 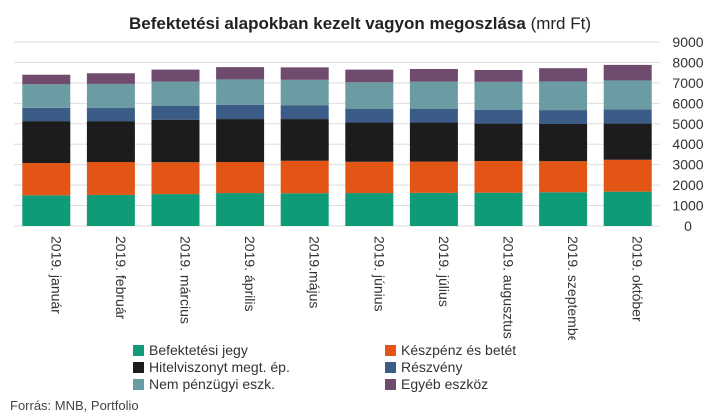 What do you see at coordinates (432, 367) in the screenshot?
I see `legend-label: Részvény` at bounding box center [432, 367].